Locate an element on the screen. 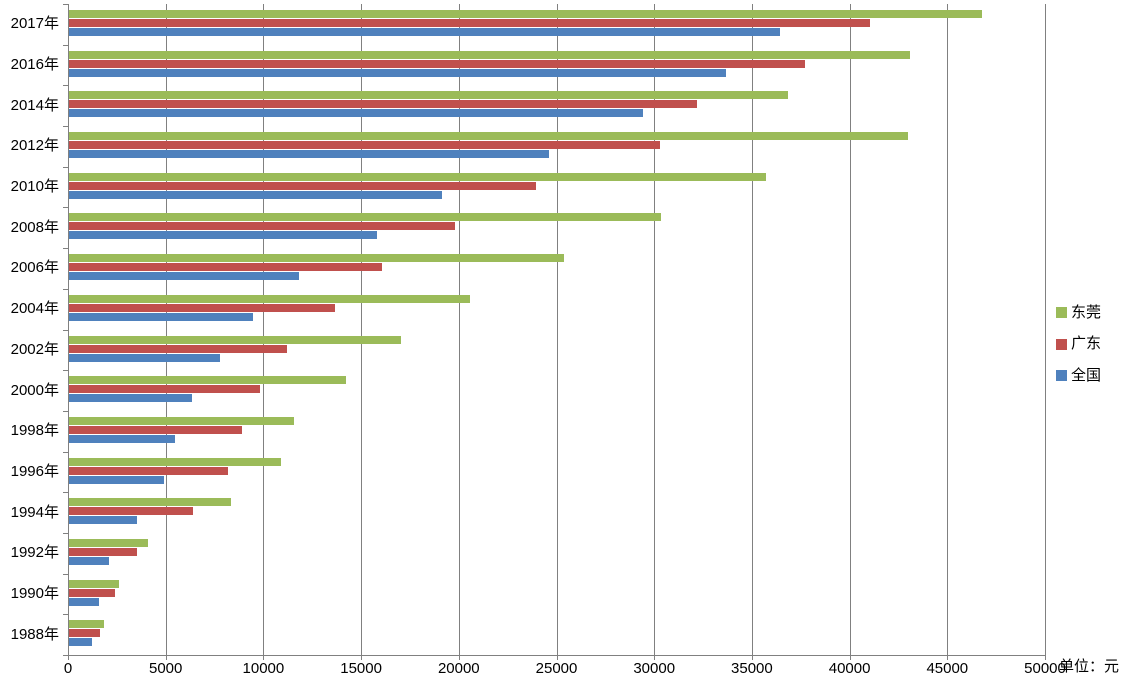 The width and height of the screenshot is (1144, 680). bar-广东-2014年 is located at coordinates (383, 104).